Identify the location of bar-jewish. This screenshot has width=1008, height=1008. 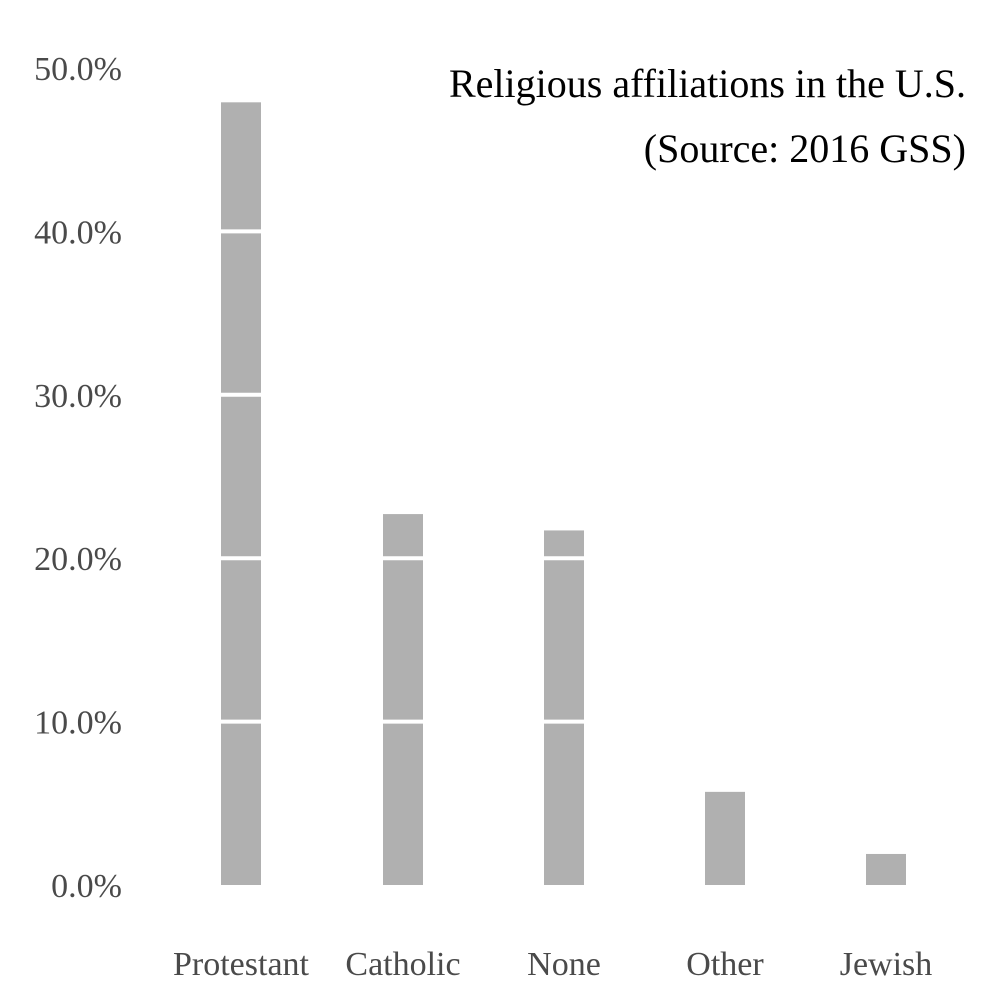
(886, 869).